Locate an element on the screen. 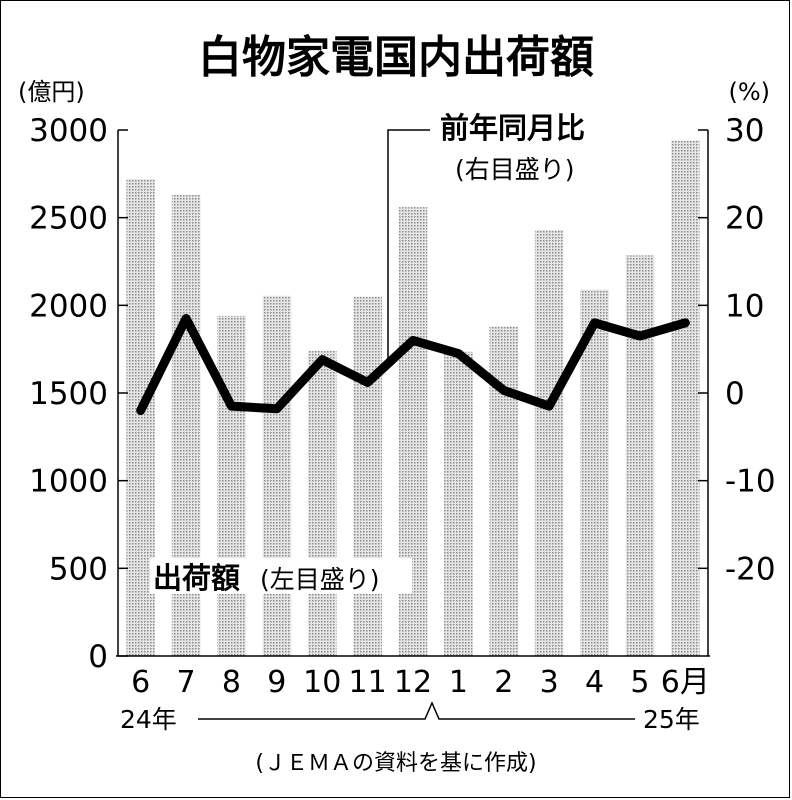 The height and width of the screenshot is (800, 792). right-tick-label-1: -10 is located at coordinates (750, 482).